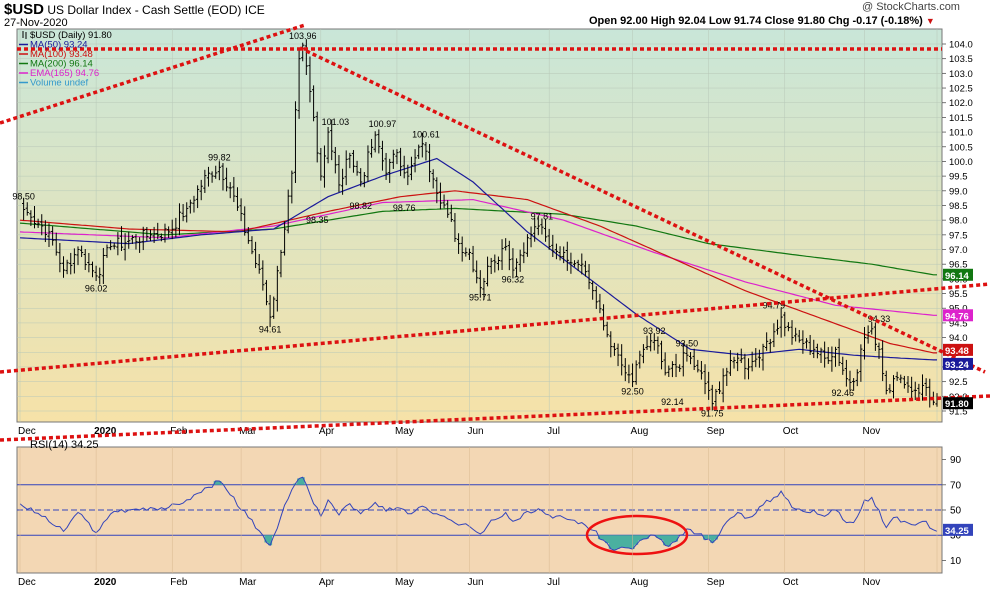 The width and height of the screenshot is (990, 591). Describe the element at coordinates (360, 206) in the screenshot. I see `price-annotation: 98.82` at that location.